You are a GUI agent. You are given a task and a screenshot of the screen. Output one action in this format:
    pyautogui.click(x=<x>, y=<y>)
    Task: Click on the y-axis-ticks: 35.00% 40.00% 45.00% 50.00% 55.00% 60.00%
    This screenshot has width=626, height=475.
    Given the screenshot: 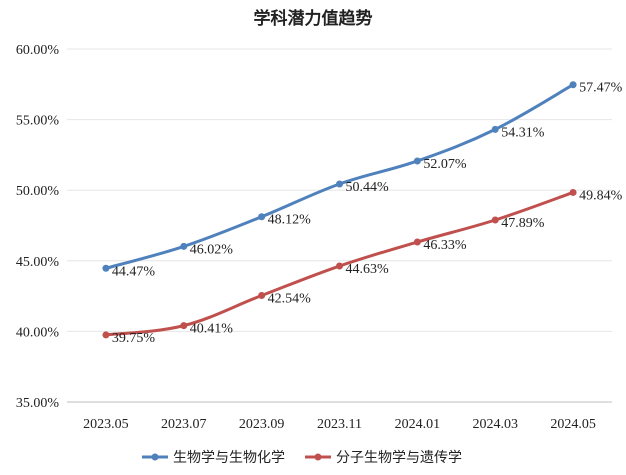 What is the action you would take?
    pyautogui.click(x=38, y=227)
    